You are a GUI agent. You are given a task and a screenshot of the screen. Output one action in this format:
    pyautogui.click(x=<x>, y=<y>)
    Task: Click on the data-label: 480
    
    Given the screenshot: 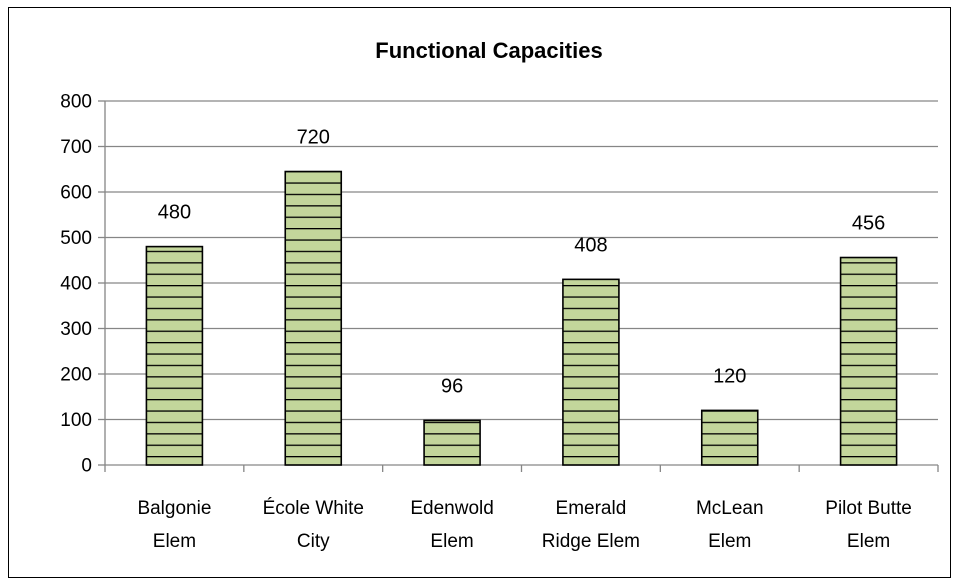 What is the action you would take?
    pyautogui.click(x=174, y=213)
    